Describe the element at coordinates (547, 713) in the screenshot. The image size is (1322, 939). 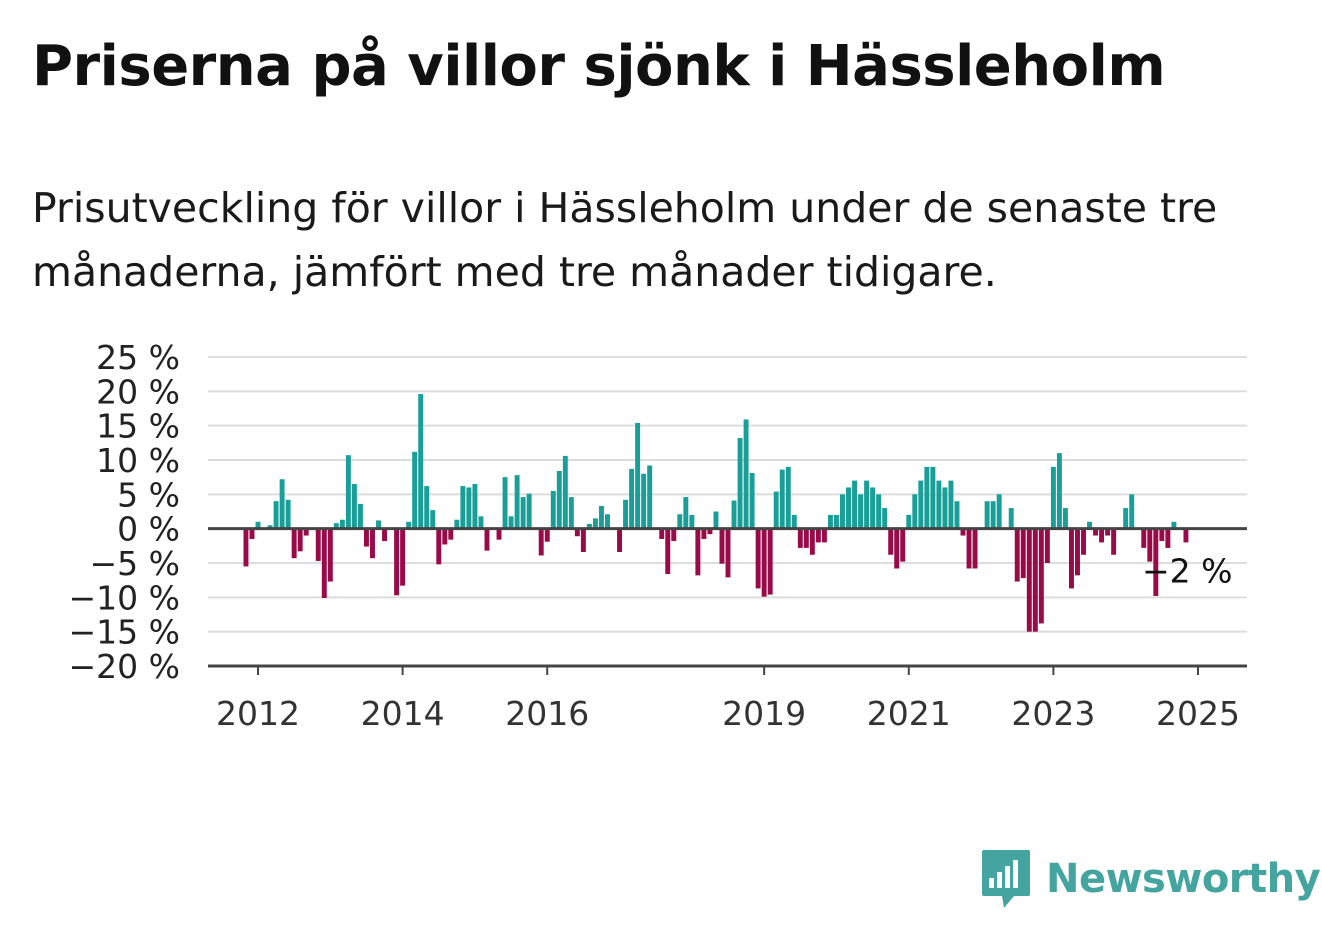
I see `x-tick-label: 2016` at that location.